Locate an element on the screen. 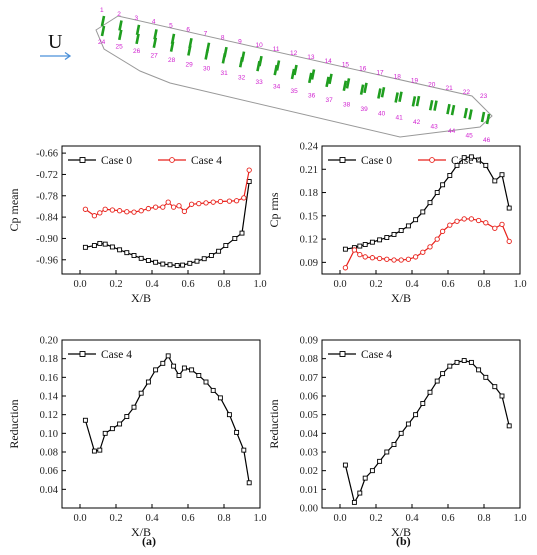 The height and width of the screenshot is (555, 537). y-axis-title: Cp mean is located at coordinates (14, 210).